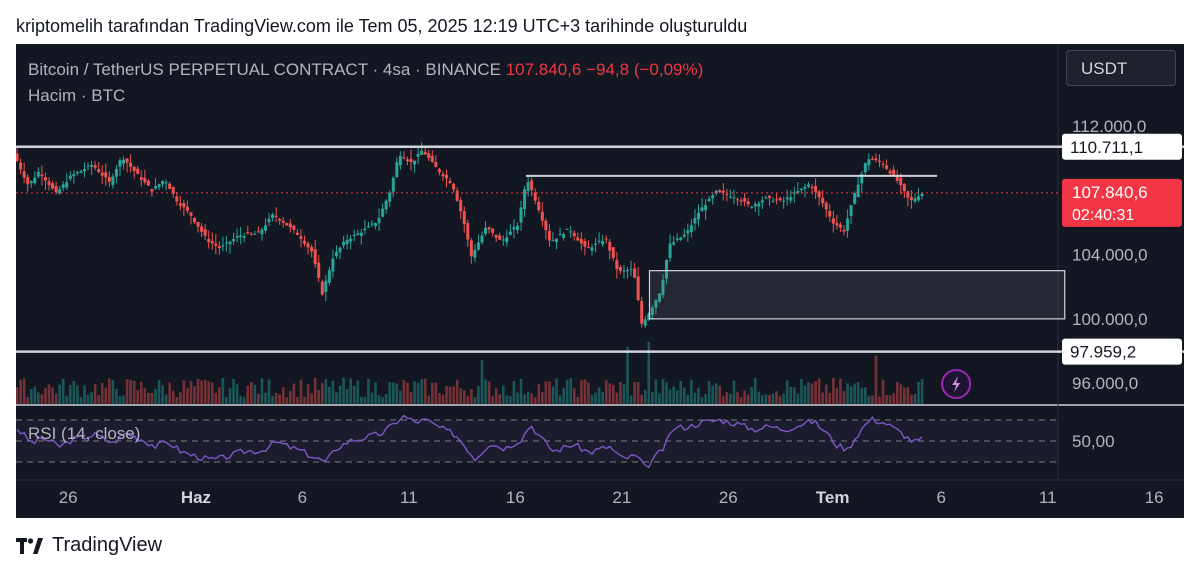  Describe the element at coordinates (621, 497) in the screenshot. I see `time-tick-label: 21` at that location.